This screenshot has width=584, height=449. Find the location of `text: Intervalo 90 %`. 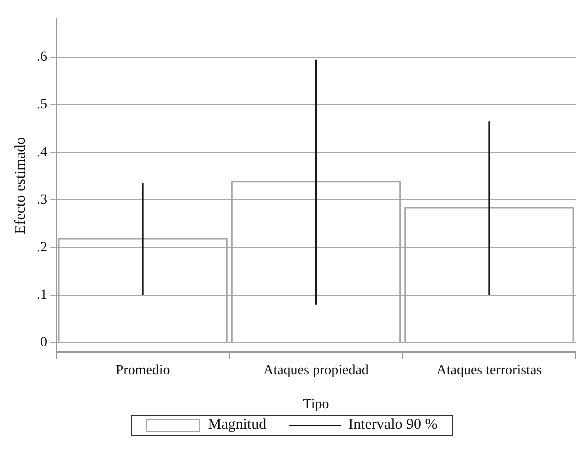

text: Intervalo 90 % is located at coordinates (393, 425).